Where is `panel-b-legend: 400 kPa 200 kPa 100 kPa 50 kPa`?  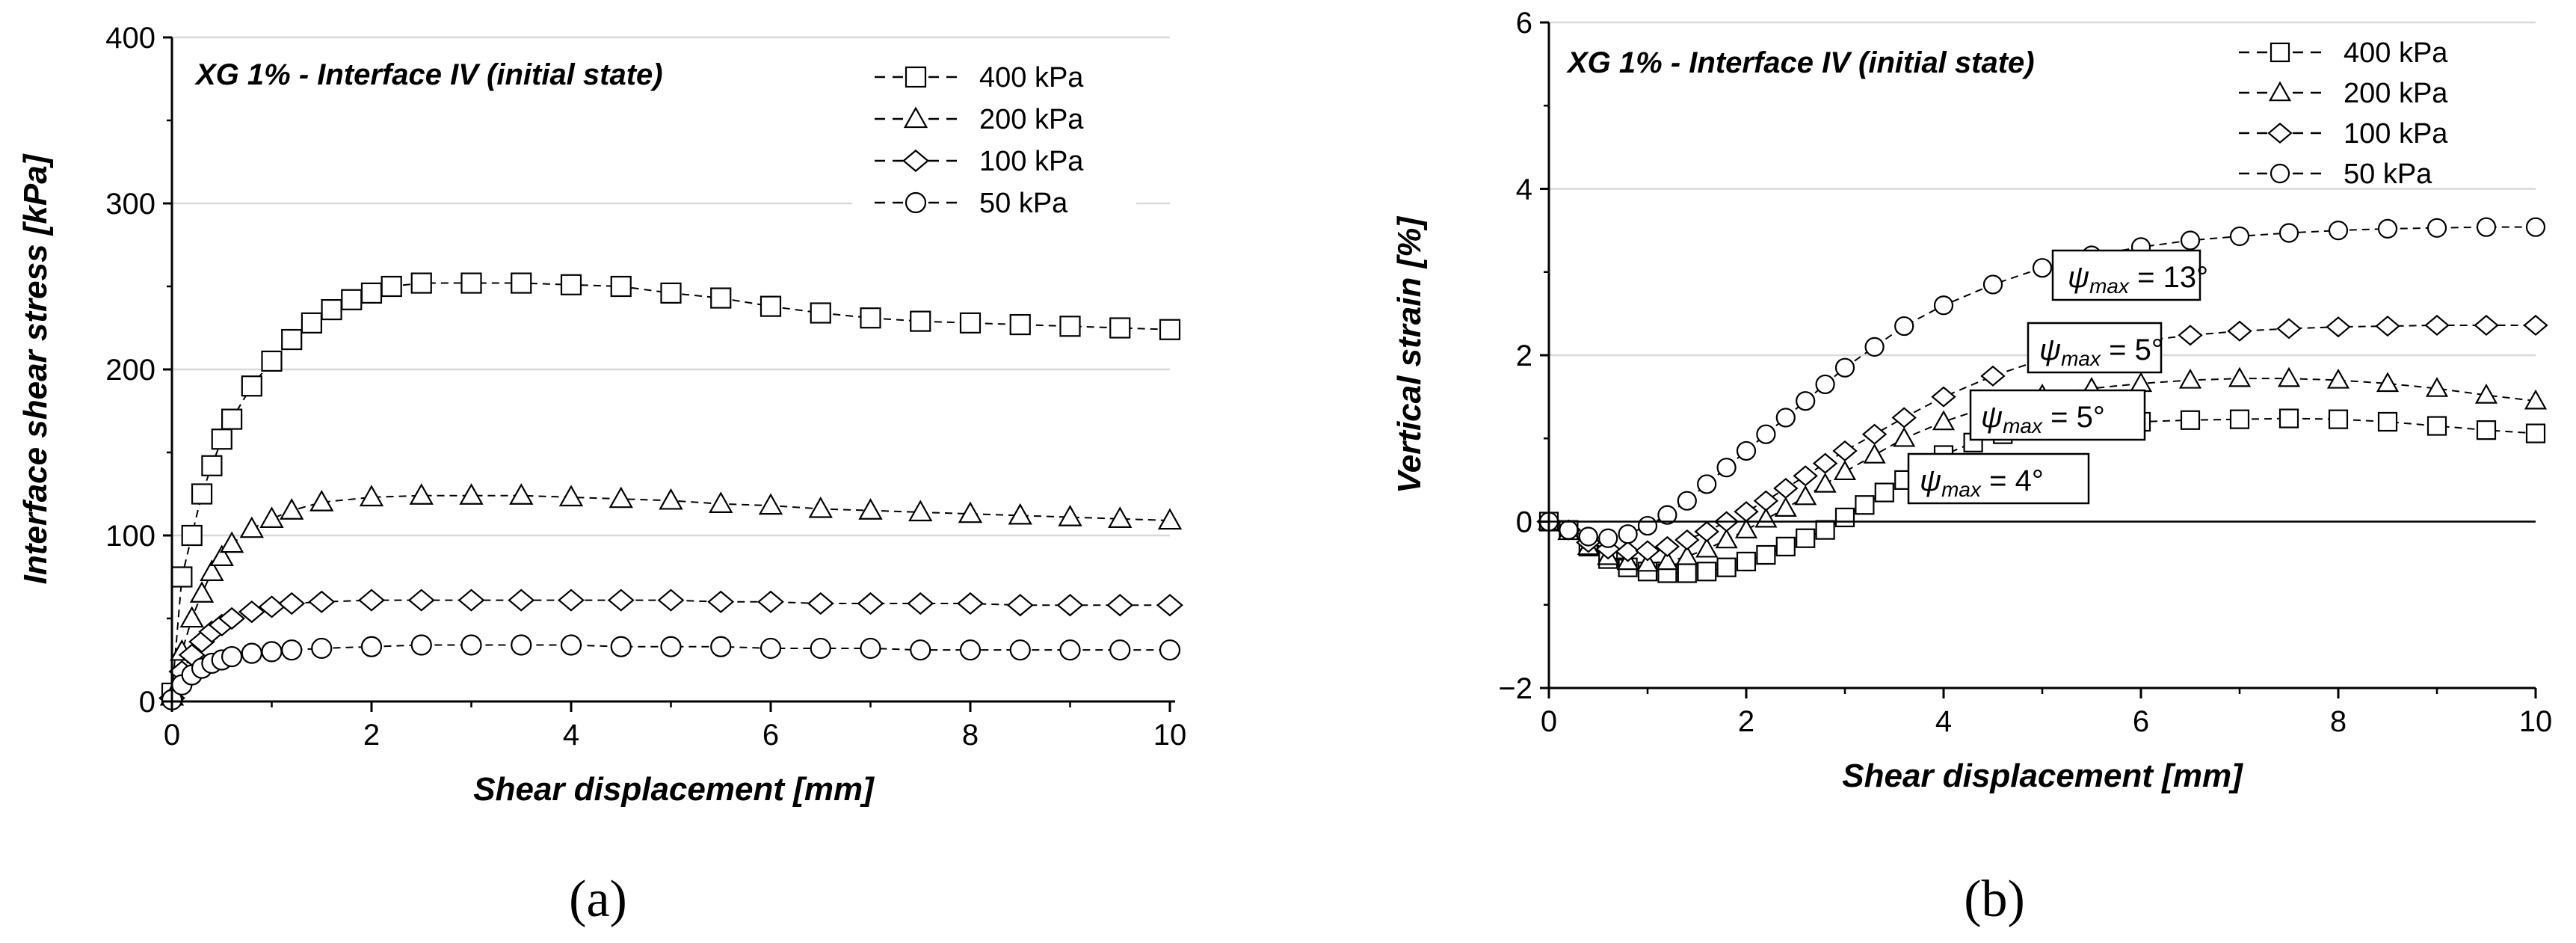
panel-b-legend: 400 kPa 200 kPa 100 kPa 50 kPa is located at coordinates (2358, 110).